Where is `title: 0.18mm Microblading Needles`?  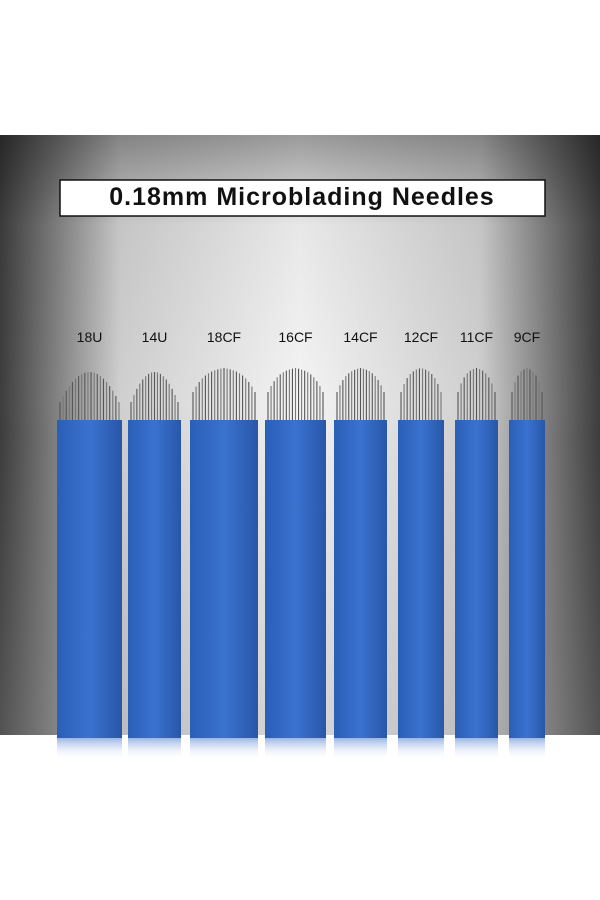
title: 0.18mm Microblading Needles is located at coordinates (301, 197).